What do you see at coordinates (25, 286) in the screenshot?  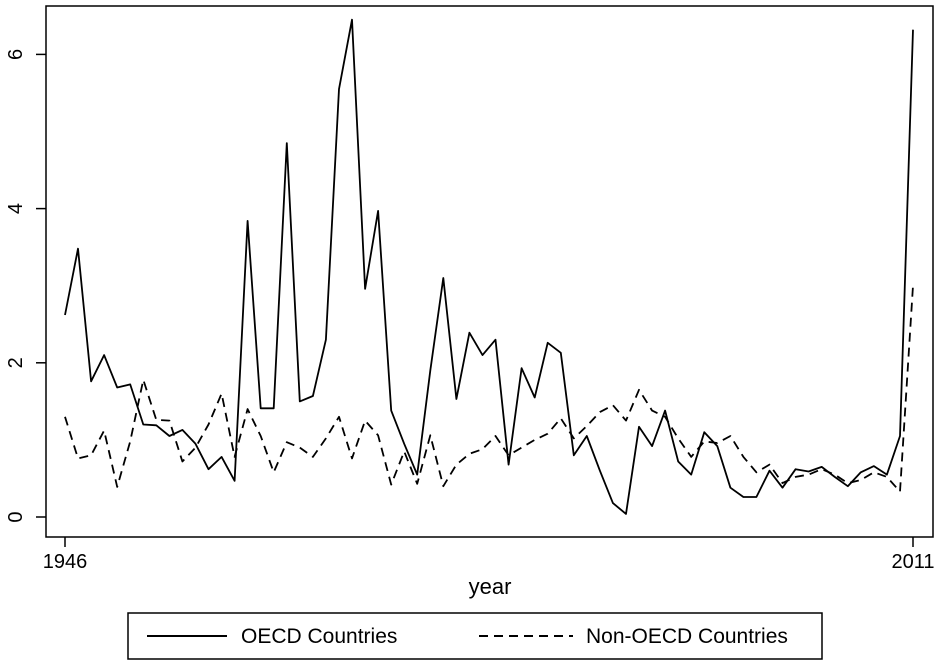 I see `y-axis: 0 2 4 6` at bounding box center [25, 286].